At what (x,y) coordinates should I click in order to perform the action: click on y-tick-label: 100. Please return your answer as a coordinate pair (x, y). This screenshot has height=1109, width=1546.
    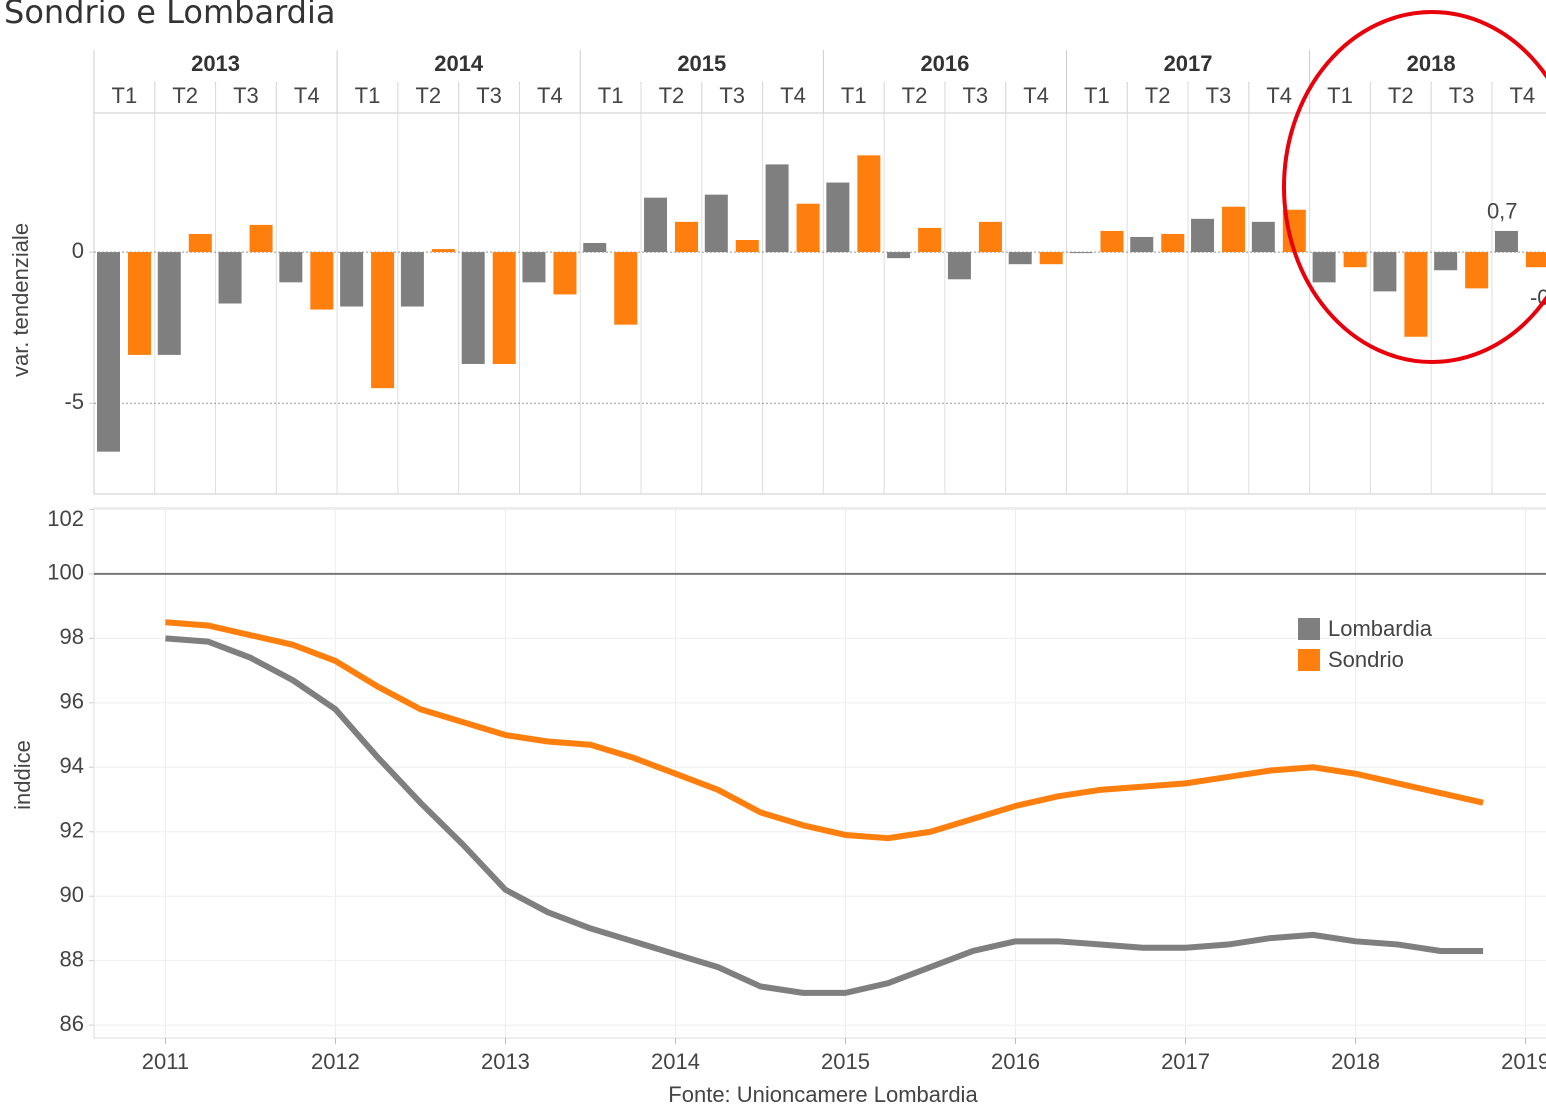
    Looking at the image, I should click on (65, 572).